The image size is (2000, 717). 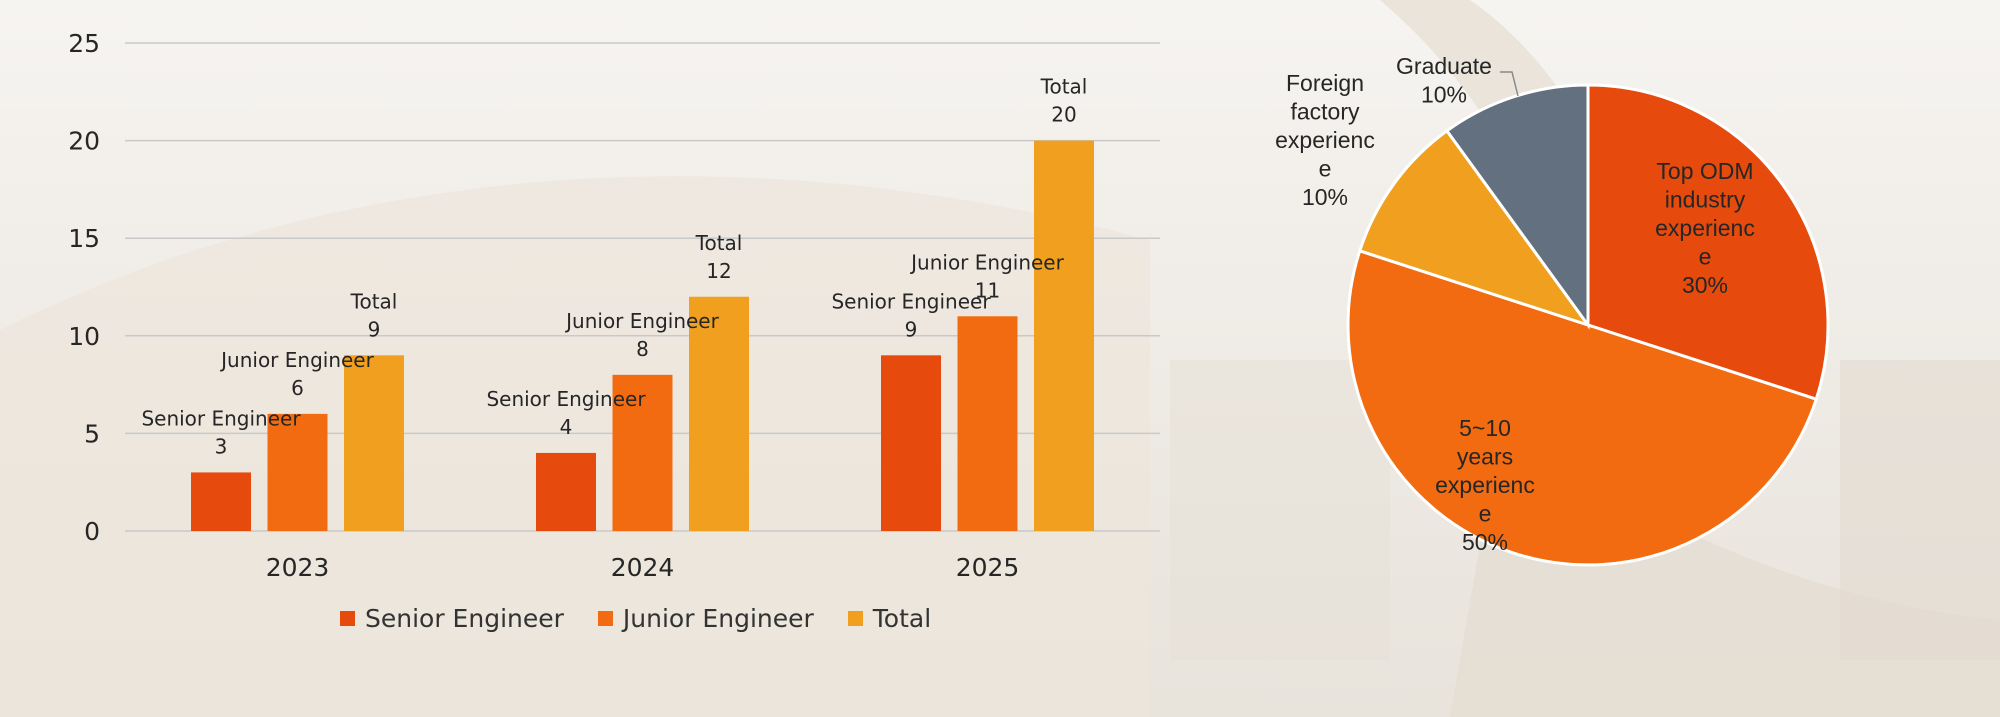 I want to click on x-tick-label: 2025, so click(x=988, y=567).